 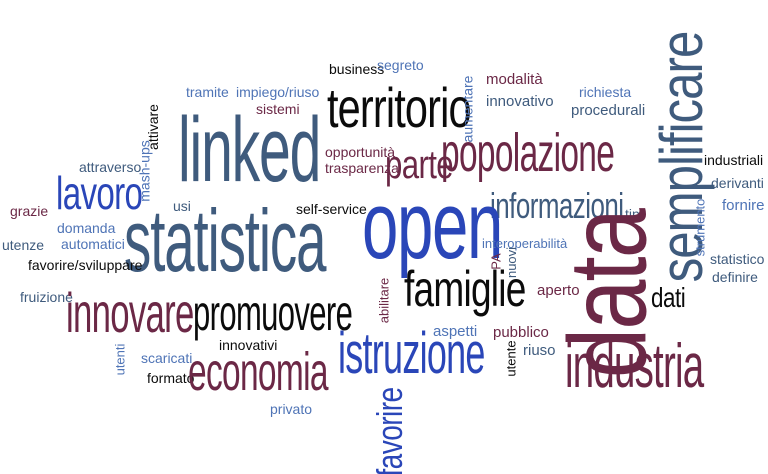 What do you see at coordinates (558, 290) in the screenshot?
I see `word-aperto: aperto` at bounding box center [558, 290].